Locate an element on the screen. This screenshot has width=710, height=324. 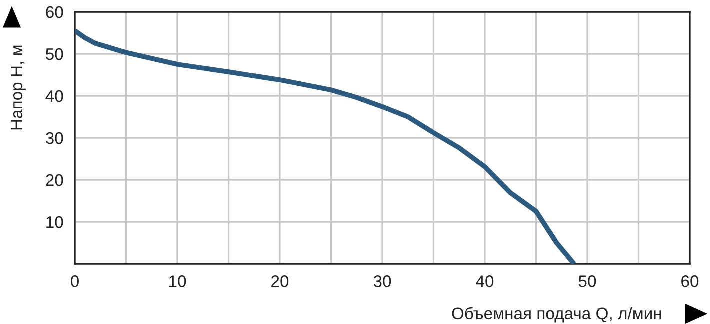
y-tick-label: 40 is located at coordinates (55, 96).